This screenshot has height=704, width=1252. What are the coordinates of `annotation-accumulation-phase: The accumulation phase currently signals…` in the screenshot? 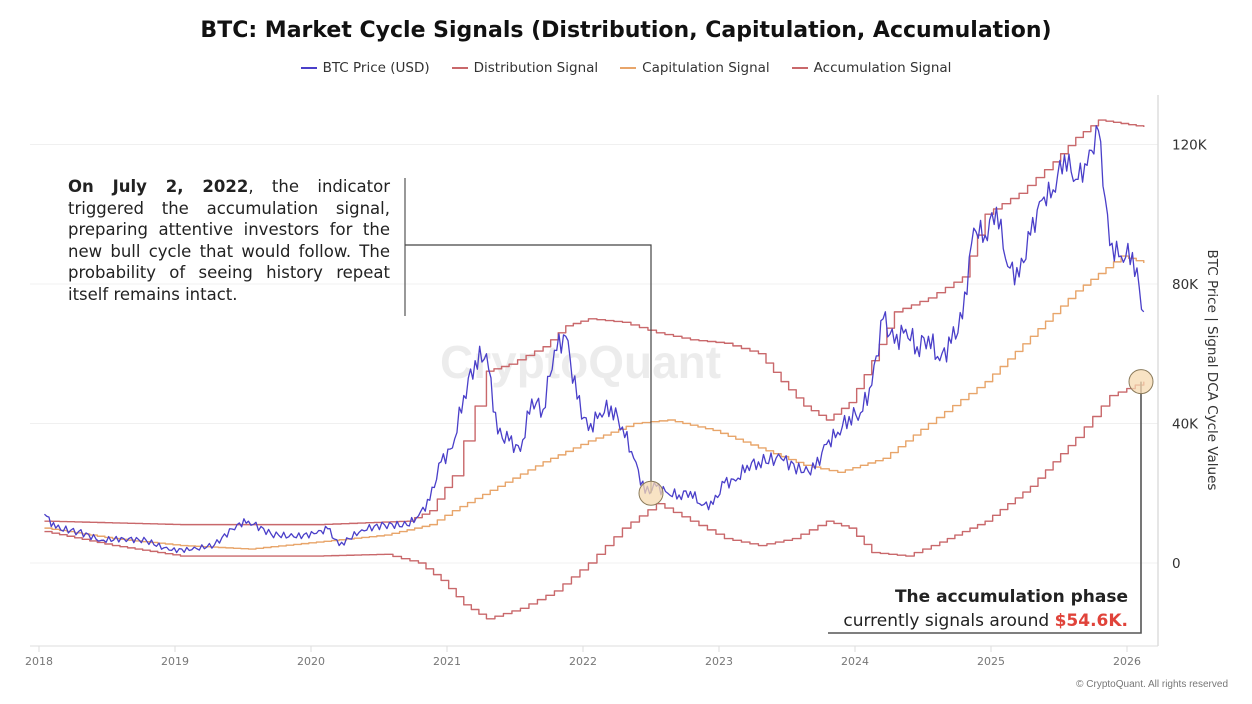 It's located at (974, 609).